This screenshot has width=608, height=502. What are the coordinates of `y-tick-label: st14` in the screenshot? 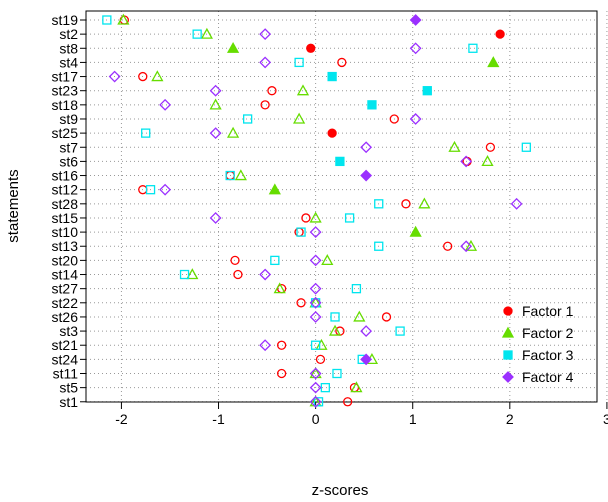 It's located at (65, 275).